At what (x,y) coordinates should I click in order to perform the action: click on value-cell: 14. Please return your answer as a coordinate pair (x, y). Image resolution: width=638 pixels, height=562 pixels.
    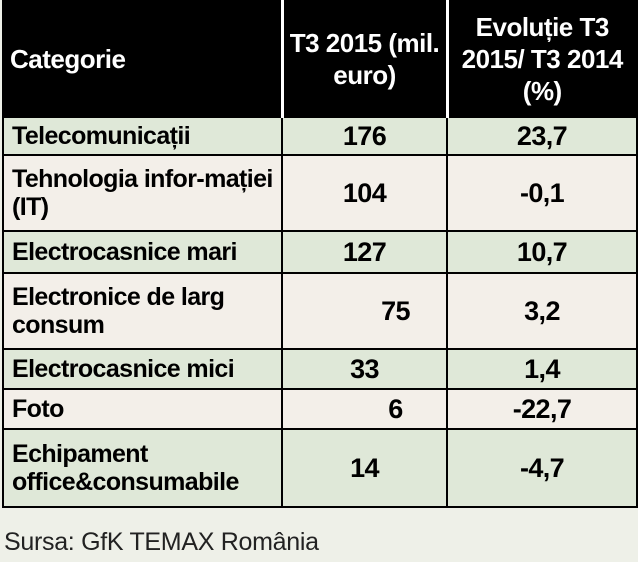
    Looking at the image, I should click on (364, 468).